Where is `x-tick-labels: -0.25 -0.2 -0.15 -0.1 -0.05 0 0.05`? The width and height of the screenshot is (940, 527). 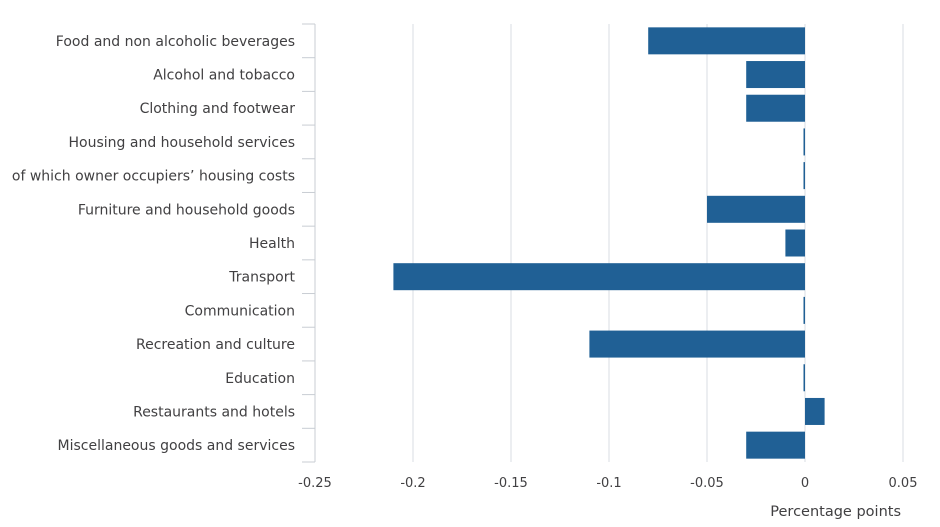 x-tick-labels: -0.25 -0.2 -0.15 -0.1 -0.05 0 0.05 is located at coordinates (607, 483).